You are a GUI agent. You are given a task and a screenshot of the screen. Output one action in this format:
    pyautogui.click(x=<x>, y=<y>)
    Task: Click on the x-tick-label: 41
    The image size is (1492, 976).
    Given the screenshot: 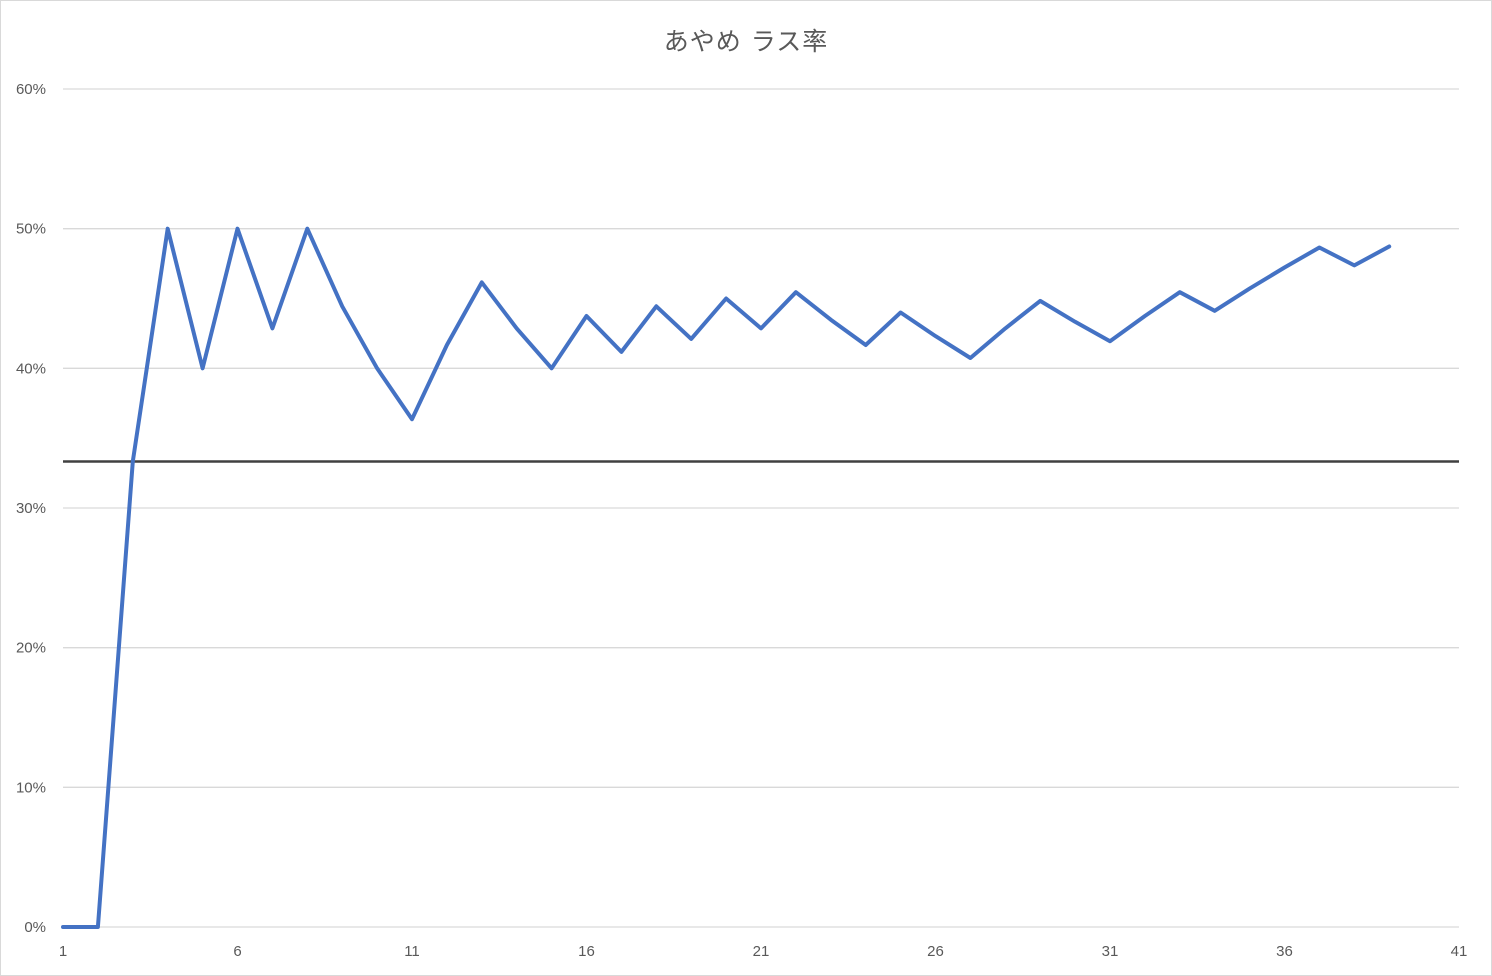 What is the action you would take?
    pyautogui.click(x=1459, y=951)
    